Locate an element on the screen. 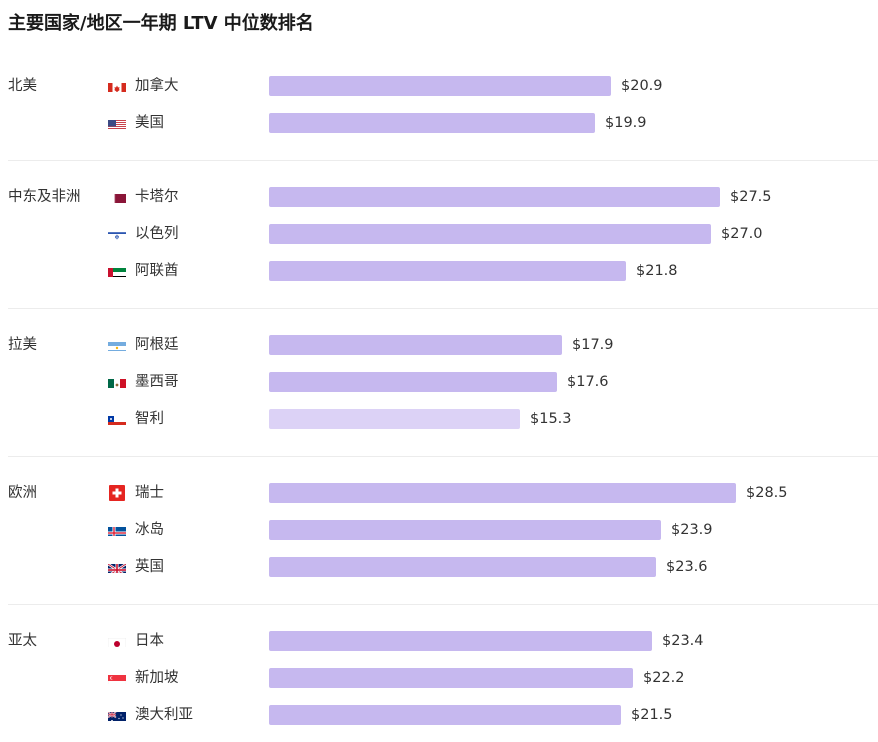  flag-usa-icon is located at coordinates (117, 123).